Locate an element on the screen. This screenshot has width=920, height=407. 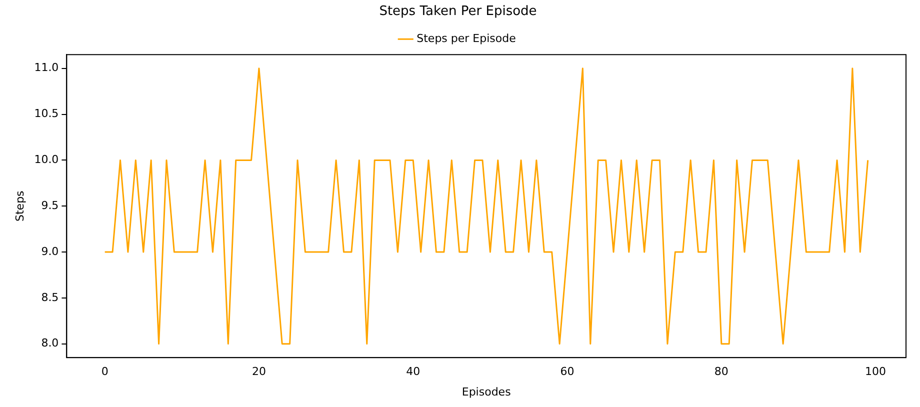
y-tick-label: 10.0 is located at coordinates (46, 159).